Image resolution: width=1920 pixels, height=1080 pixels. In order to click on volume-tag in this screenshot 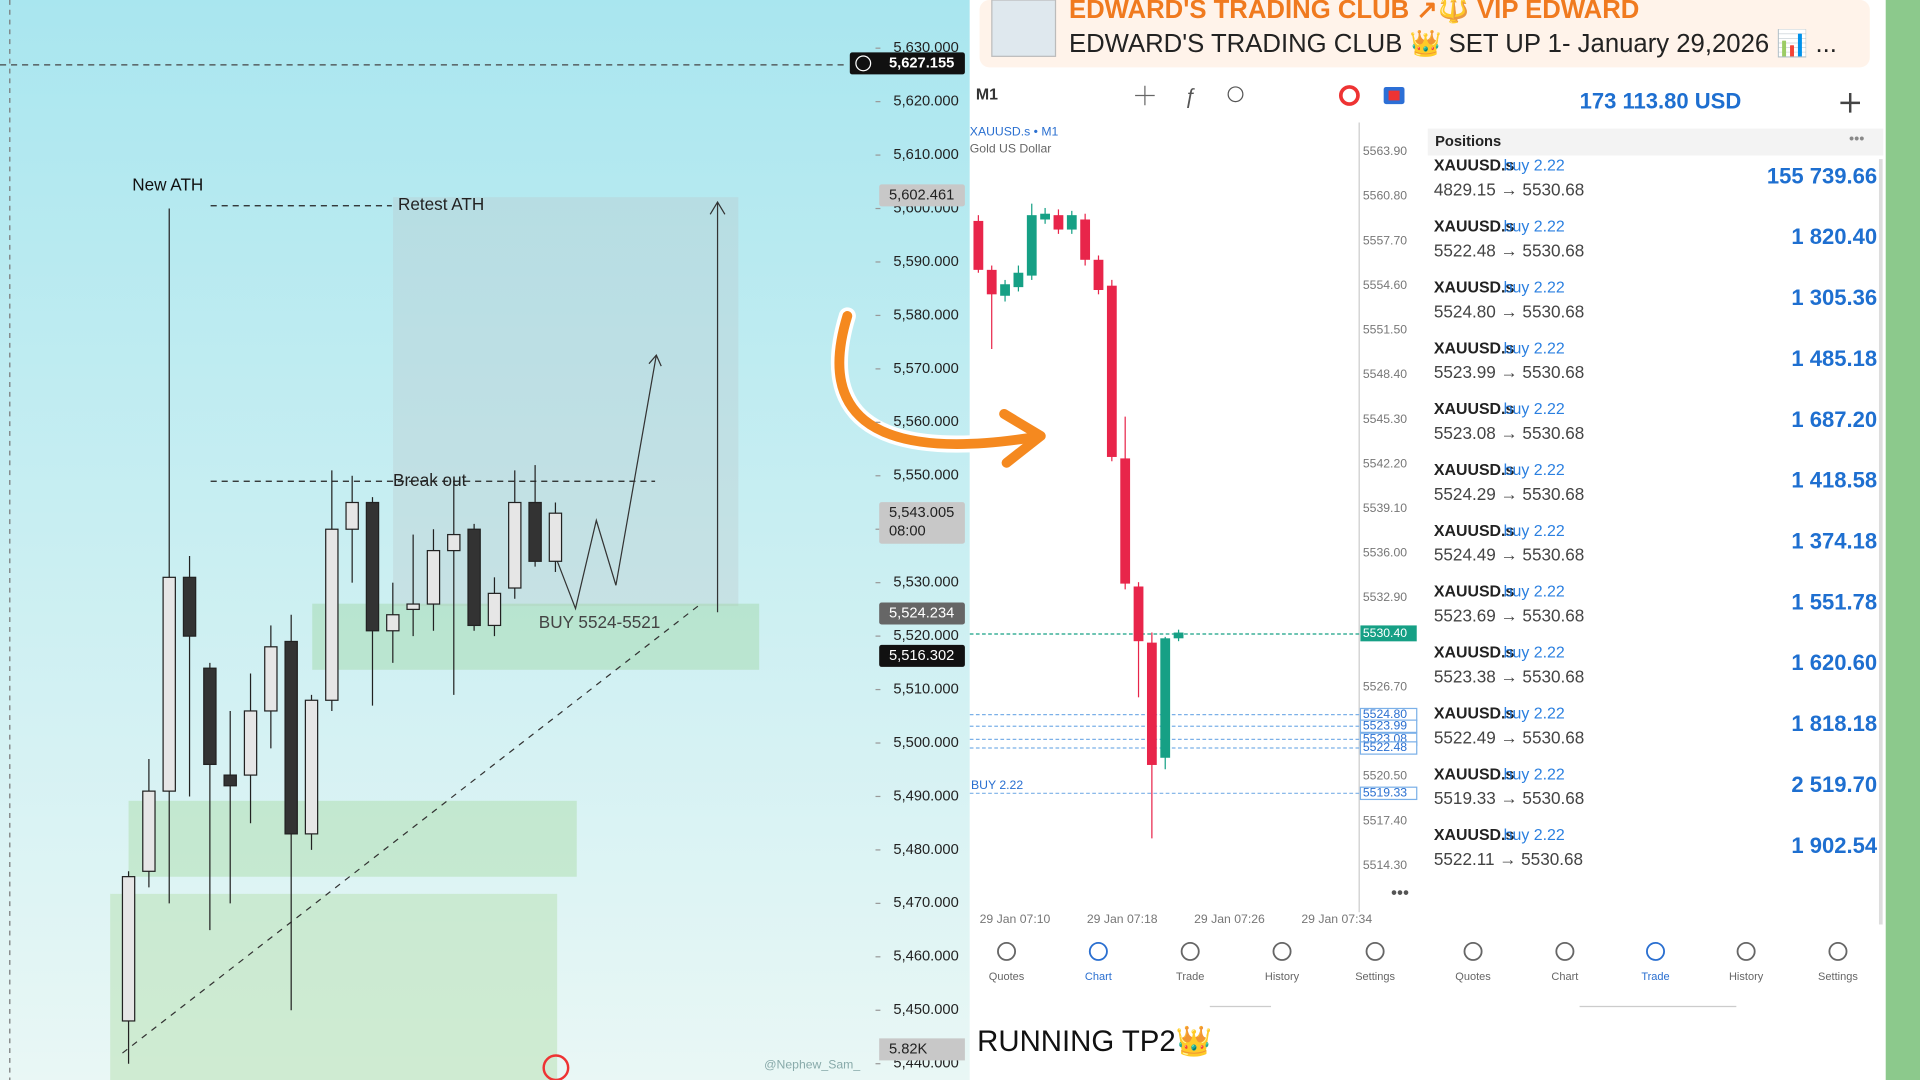, I will do `click(922, 1049)`.